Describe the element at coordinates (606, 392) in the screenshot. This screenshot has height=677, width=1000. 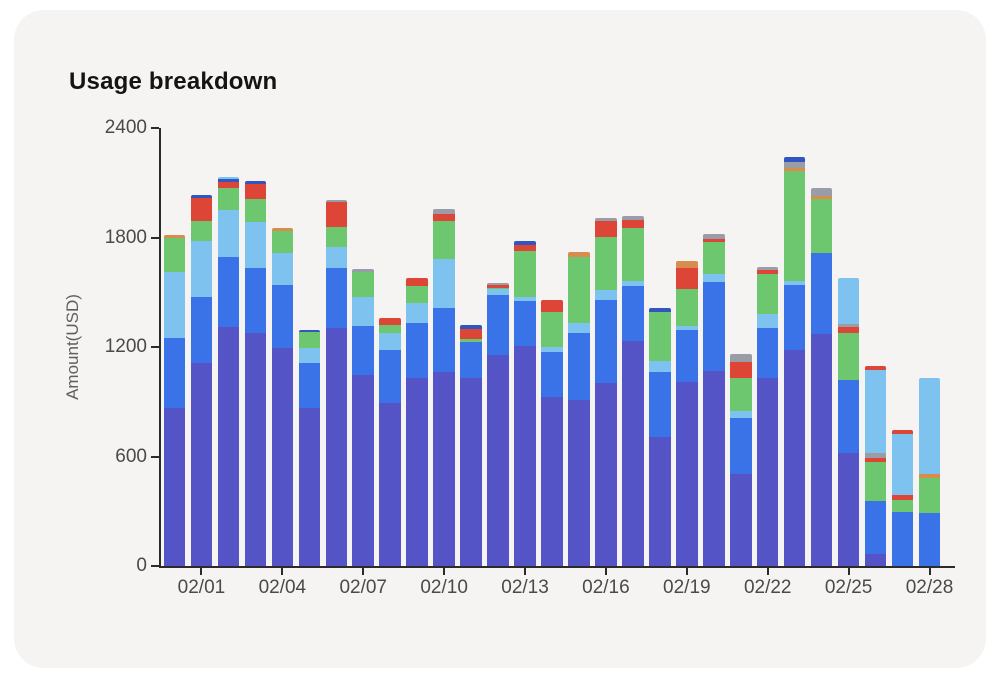
I see `bar-02/16` at that location.